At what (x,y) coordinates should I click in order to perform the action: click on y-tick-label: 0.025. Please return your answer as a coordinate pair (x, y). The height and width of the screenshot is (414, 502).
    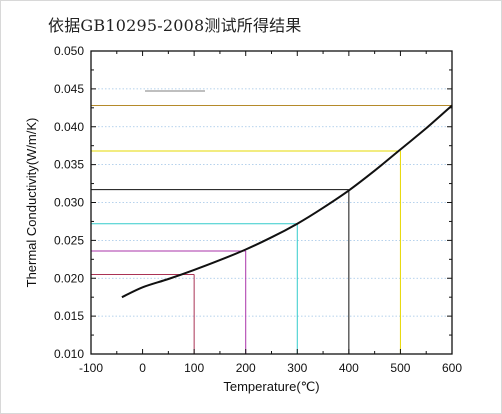
    Looking at the image, I should click on (69, 240).